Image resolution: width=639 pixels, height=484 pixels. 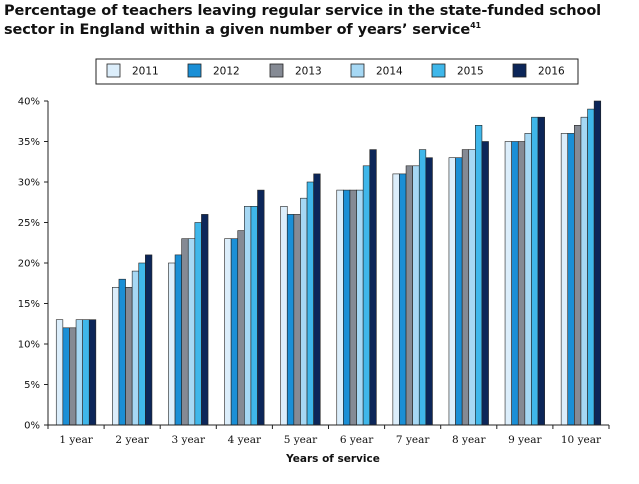 What do you see at coordinates (290, 320) in the screenshot?
I see `bar-2012-5-year` at bounding box center [290, 320].